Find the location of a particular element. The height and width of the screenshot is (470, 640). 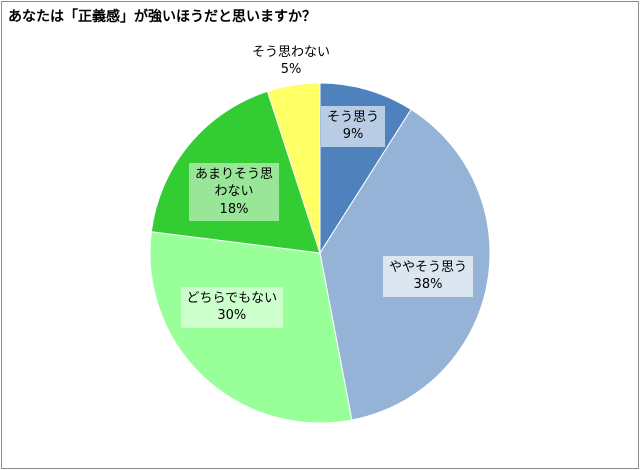

slice-label-text: そう思わない is located at coordinates (291, 52).